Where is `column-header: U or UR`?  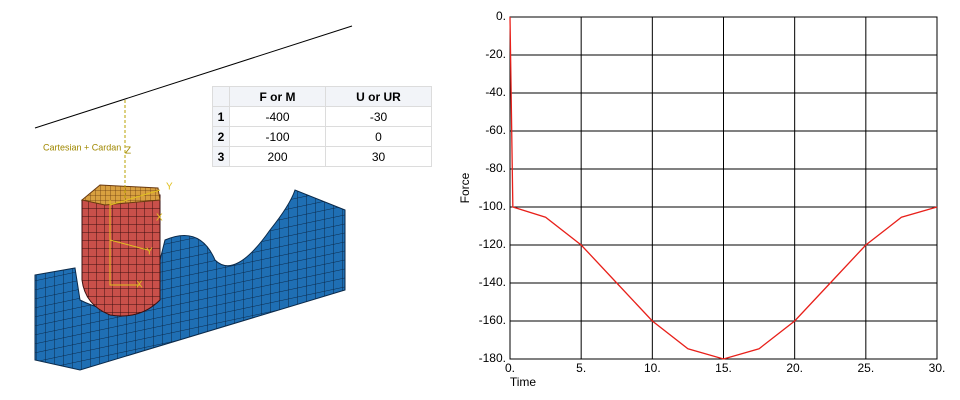
column-header: U or UR is located at coordinates (378, 96).